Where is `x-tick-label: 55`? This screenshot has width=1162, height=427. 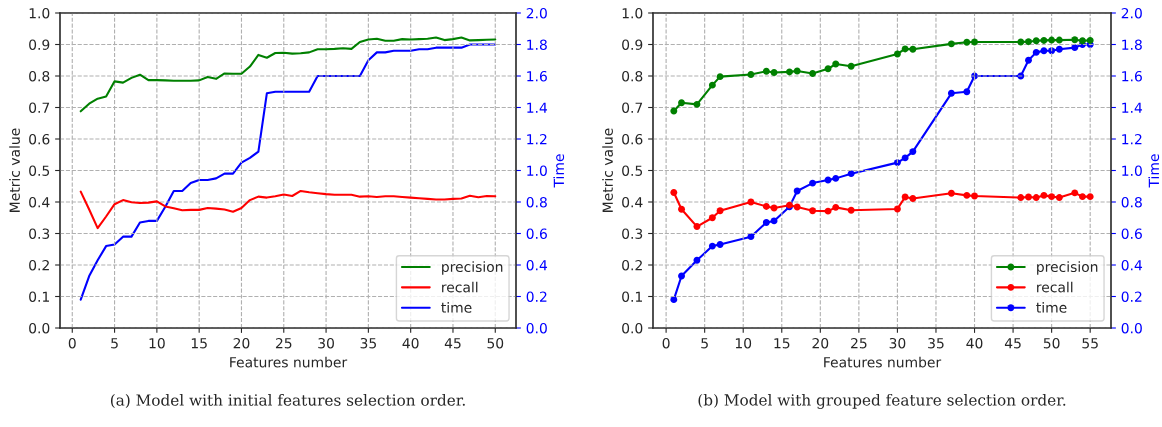
x-tick-label: 55 is located at coordinates (1090, 343).